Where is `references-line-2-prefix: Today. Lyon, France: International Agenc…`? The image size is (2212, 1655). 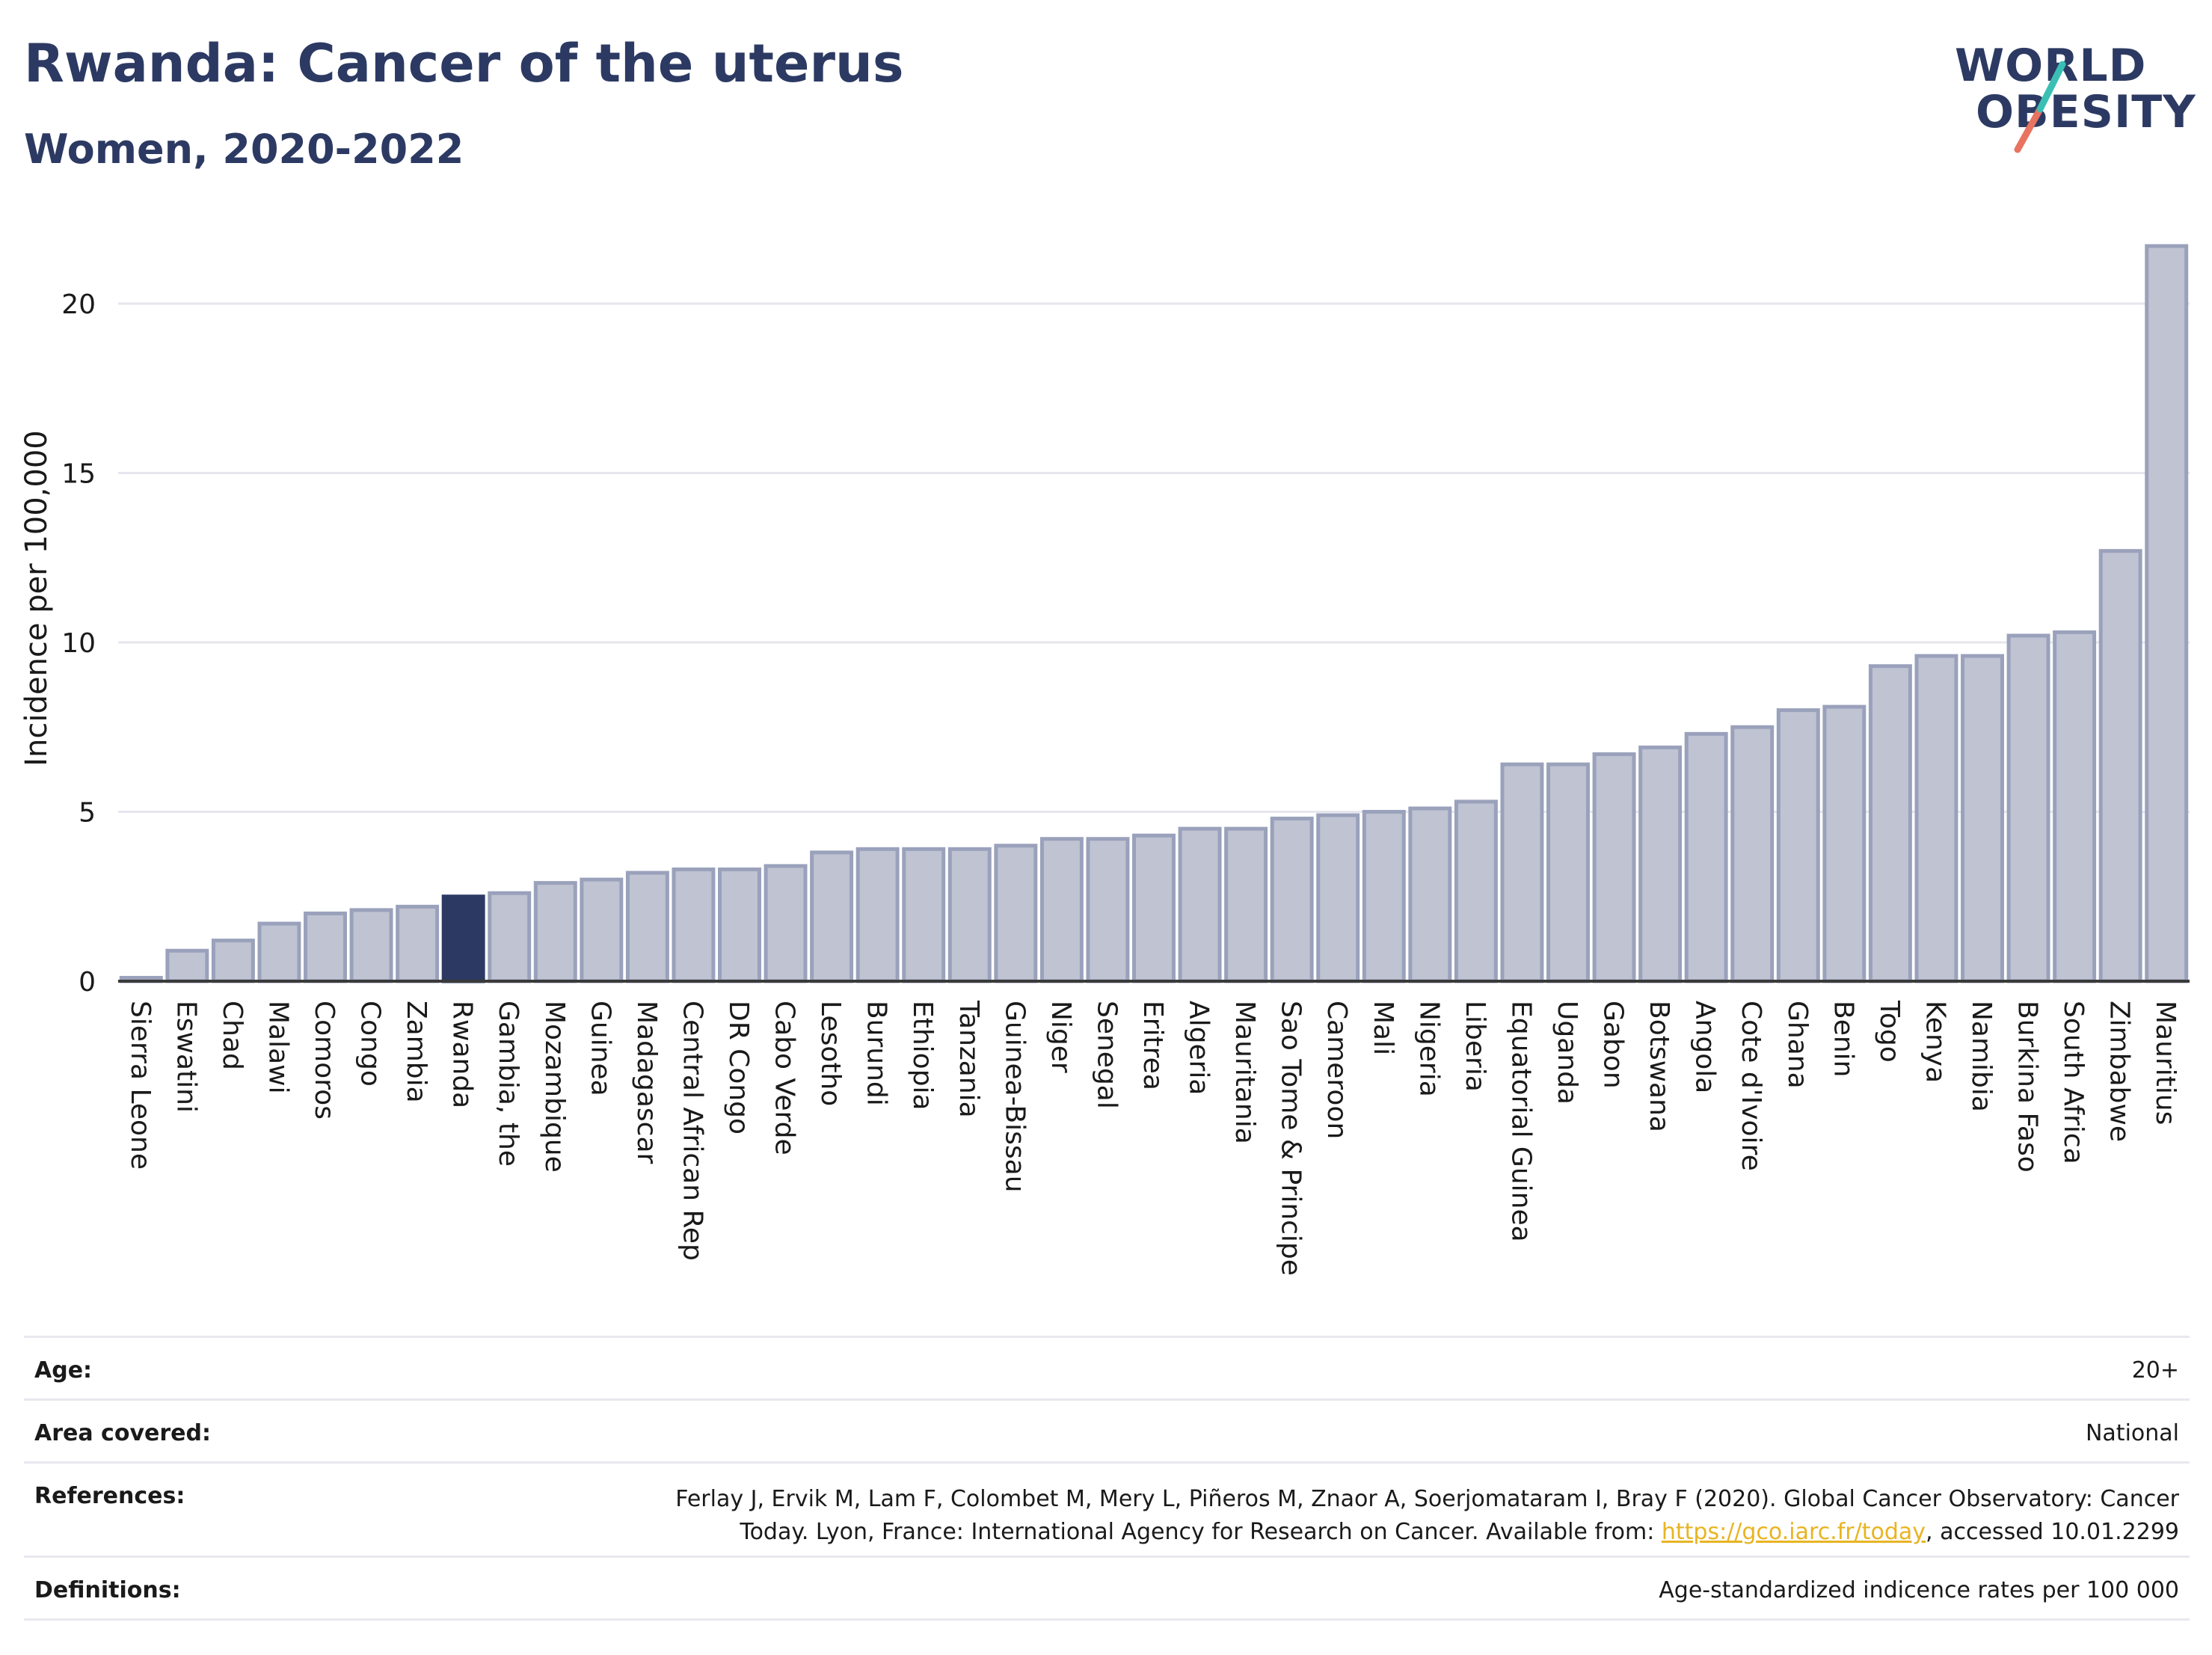 references-line-2-prefix: Today. Lyon, France: International Agenc… is located at coordinates (1201, 1532).